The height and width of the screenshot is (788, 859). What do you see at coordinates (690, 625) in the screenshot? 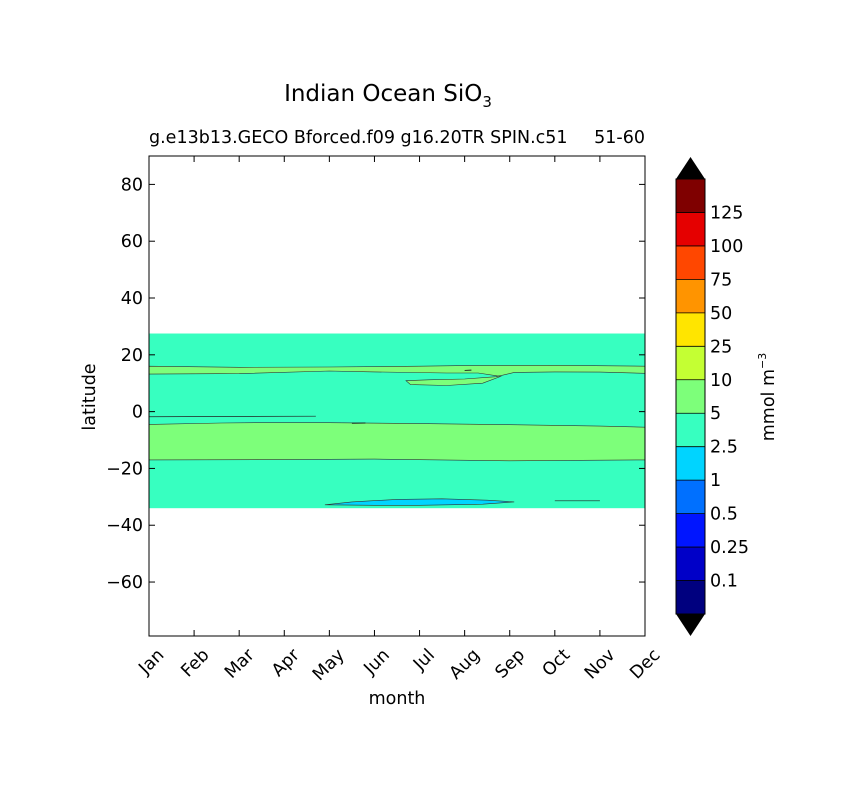
I see `colorbar-extend-min` at bounding box center [690, 625].